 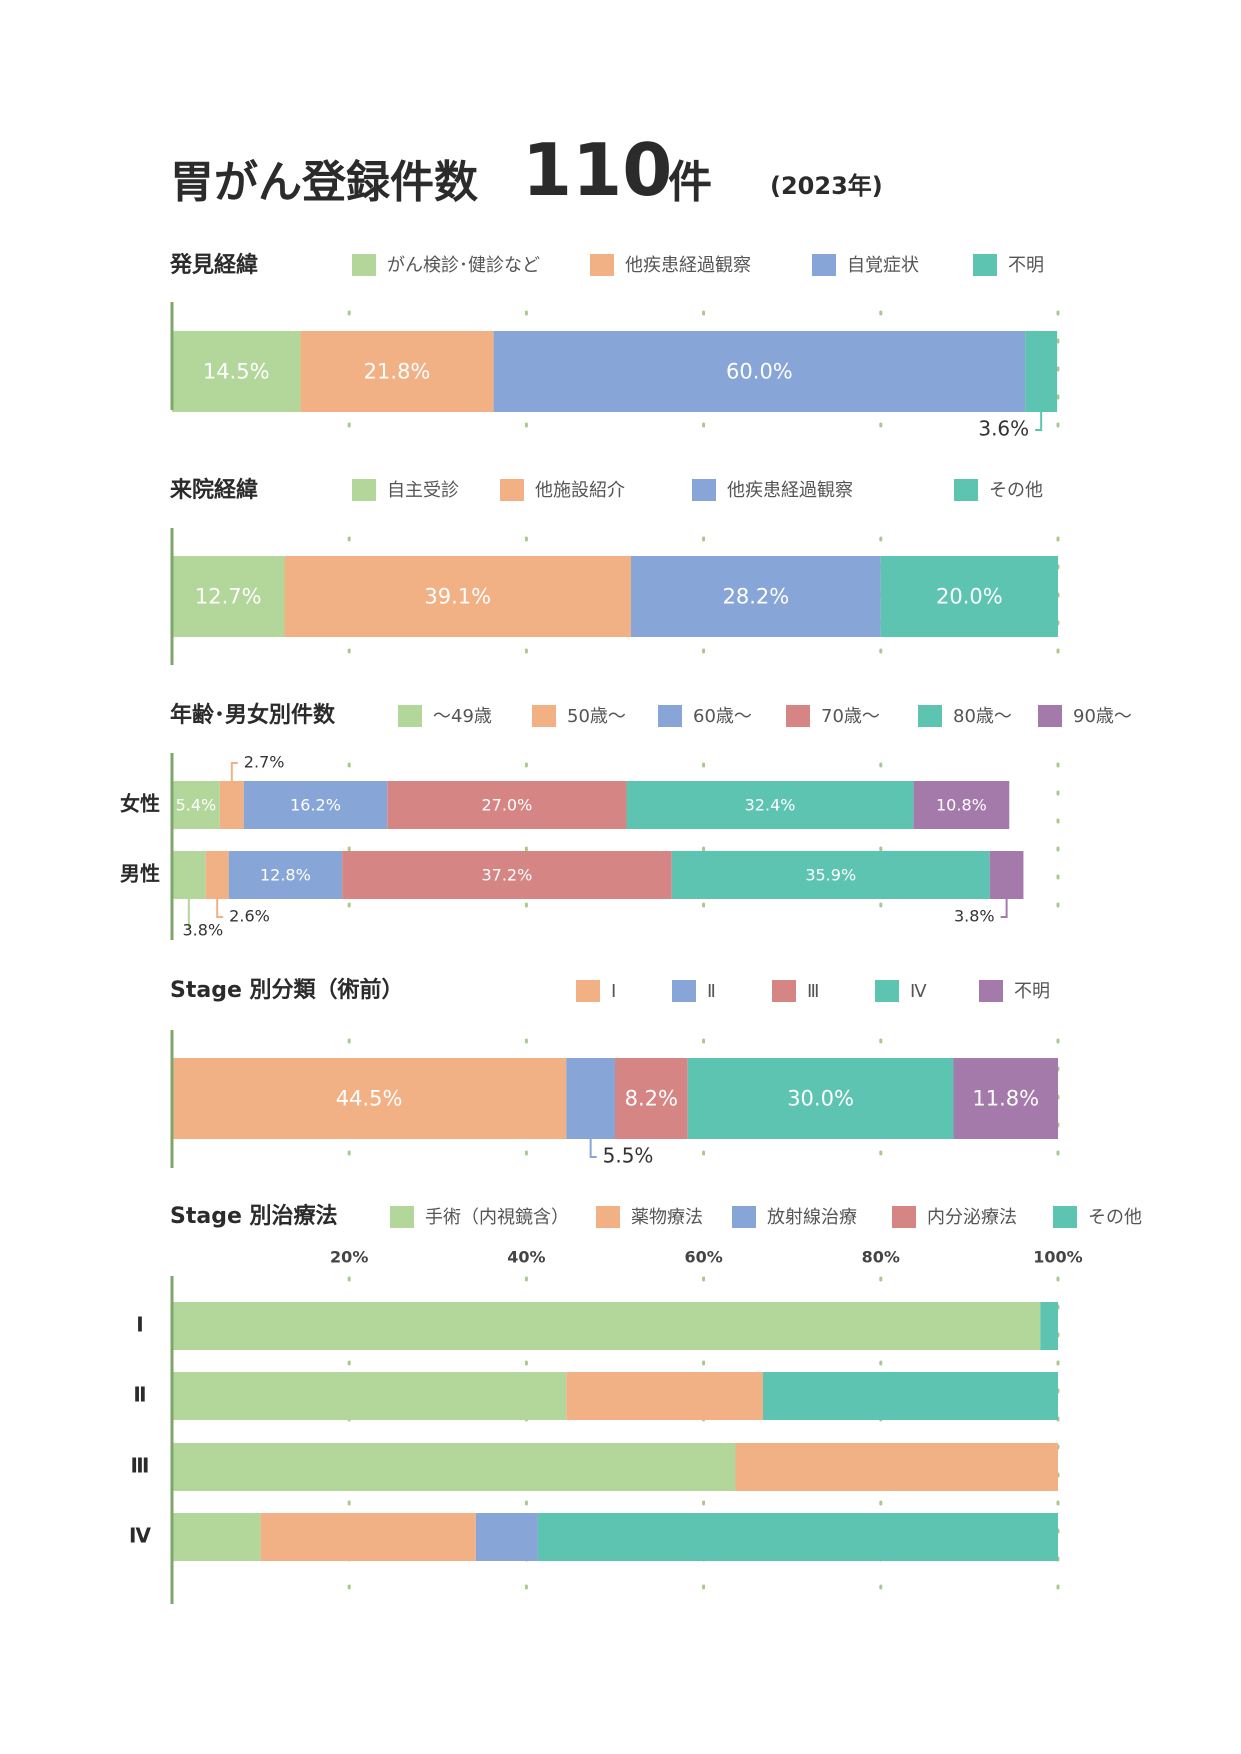 I want to click on title-main: 胃がん登録件数, so click(x=324, y=182).